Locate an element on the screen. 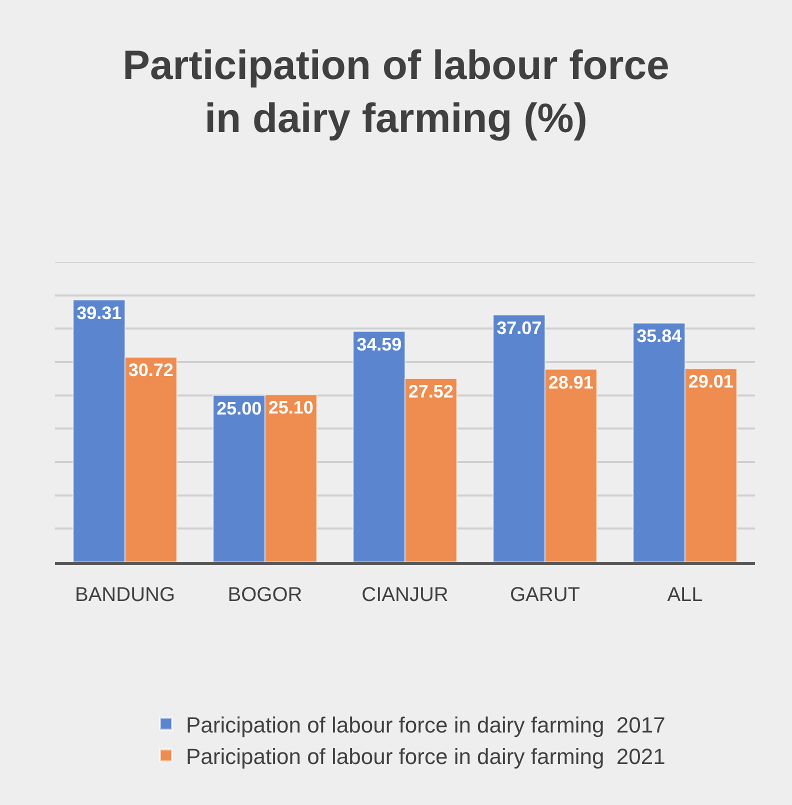  data-label: 29.01 is located at coordinates (711, 382).